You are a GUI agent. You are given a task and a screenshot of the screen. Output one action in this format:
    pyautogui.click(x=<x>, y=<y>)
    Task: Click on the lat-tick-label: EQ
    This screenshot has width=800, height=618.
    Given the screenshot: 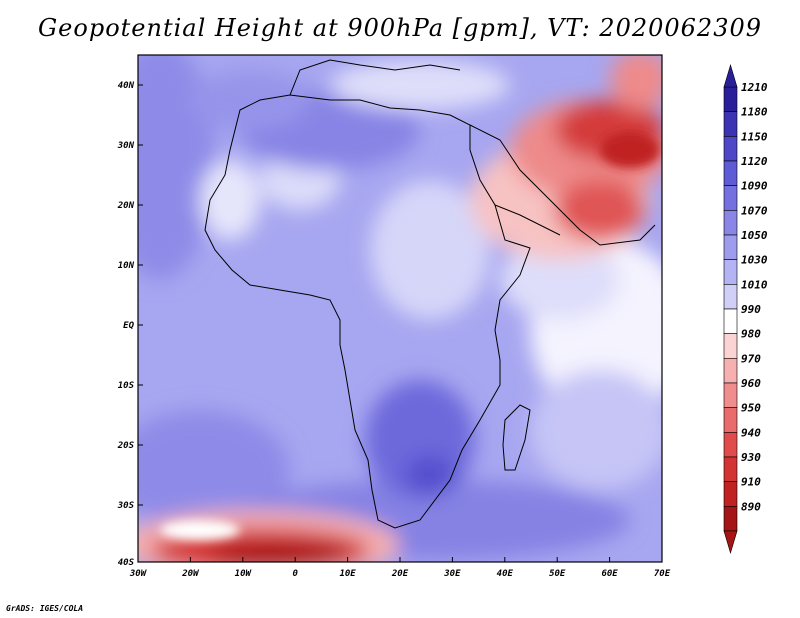 What is the action you would take?
    pyautogui.click(x=128, y=326)
    